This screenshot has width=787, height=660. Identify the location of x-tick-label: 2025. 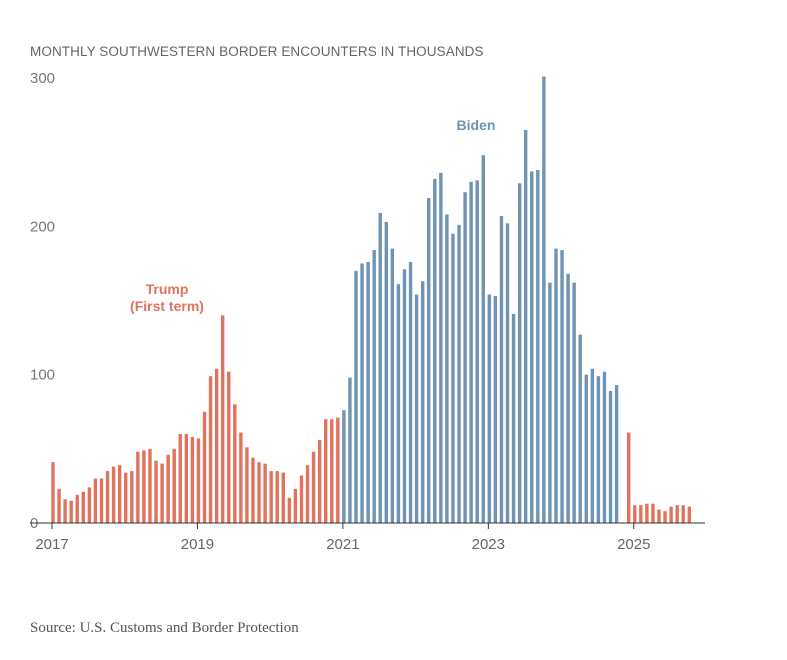
(633, 544).